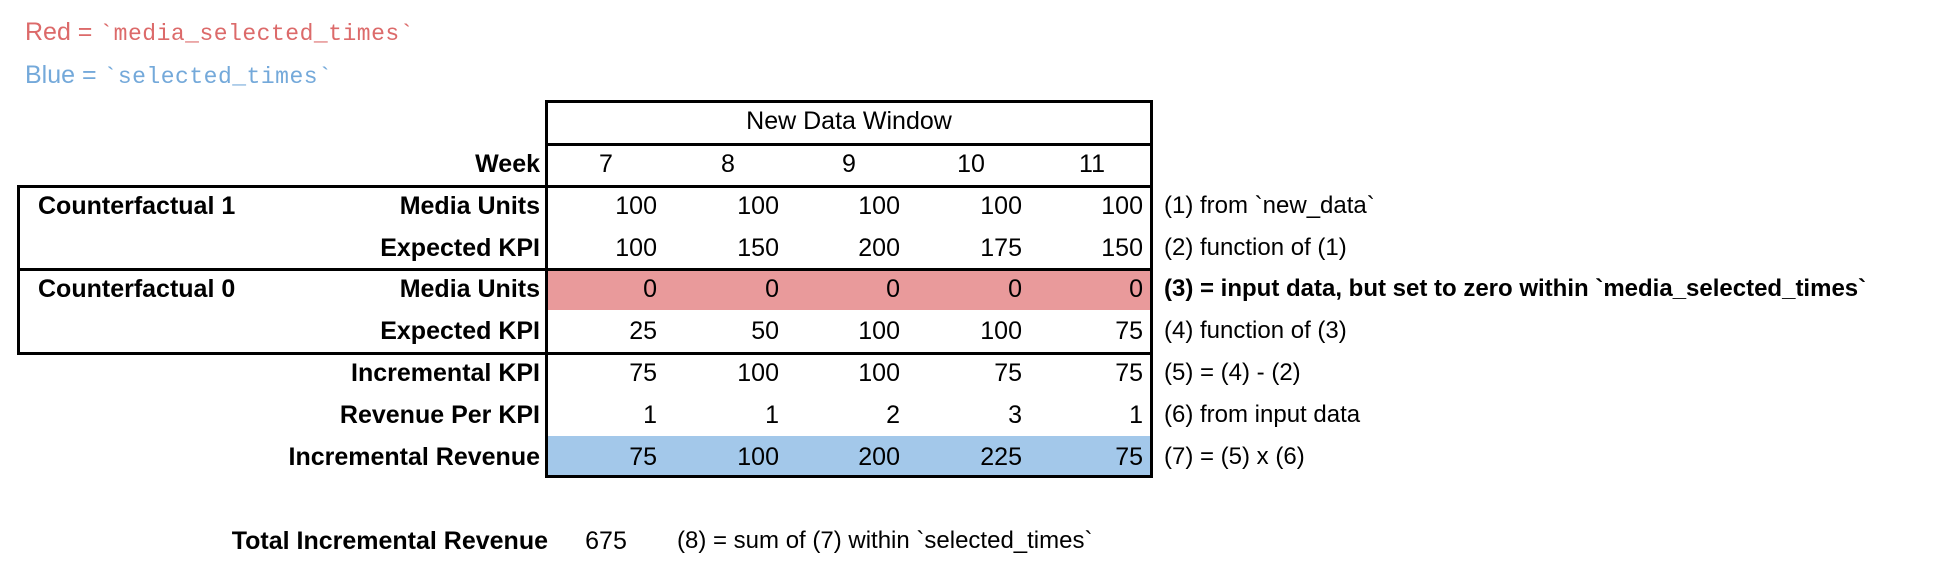 The width and height of the screenshot is (1960, 574). What do you see at coordinates (849, 455) in the screenshot?
I see `selected-times-highlight` at bounding box center [849, 455].